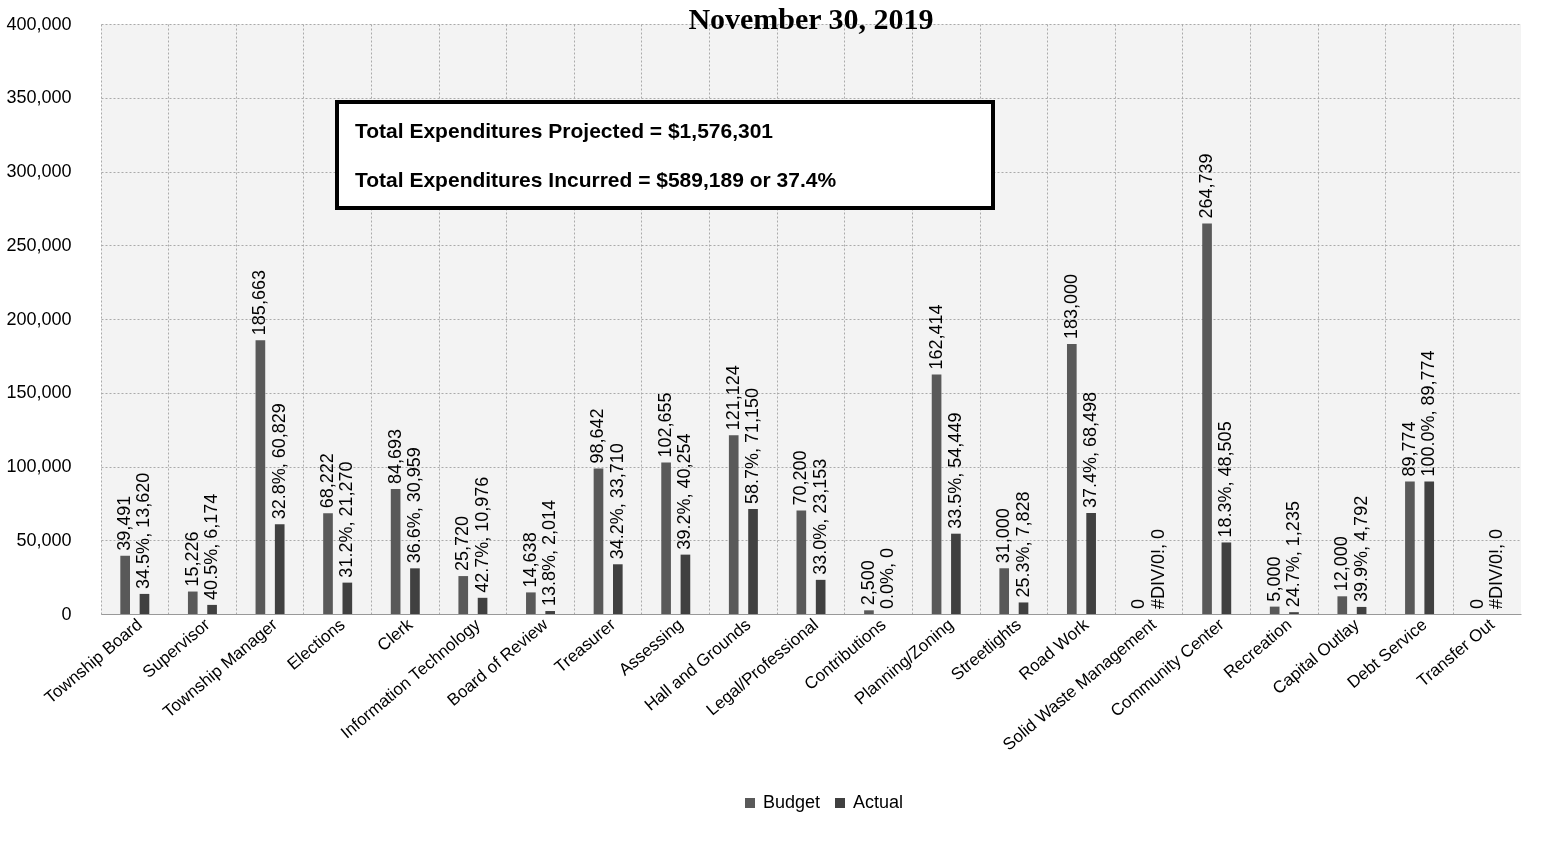 Image resolution: width=1556 pixels, height=864 pixels. I want to click on y-tick-label: 50,000, so click(44, 539).